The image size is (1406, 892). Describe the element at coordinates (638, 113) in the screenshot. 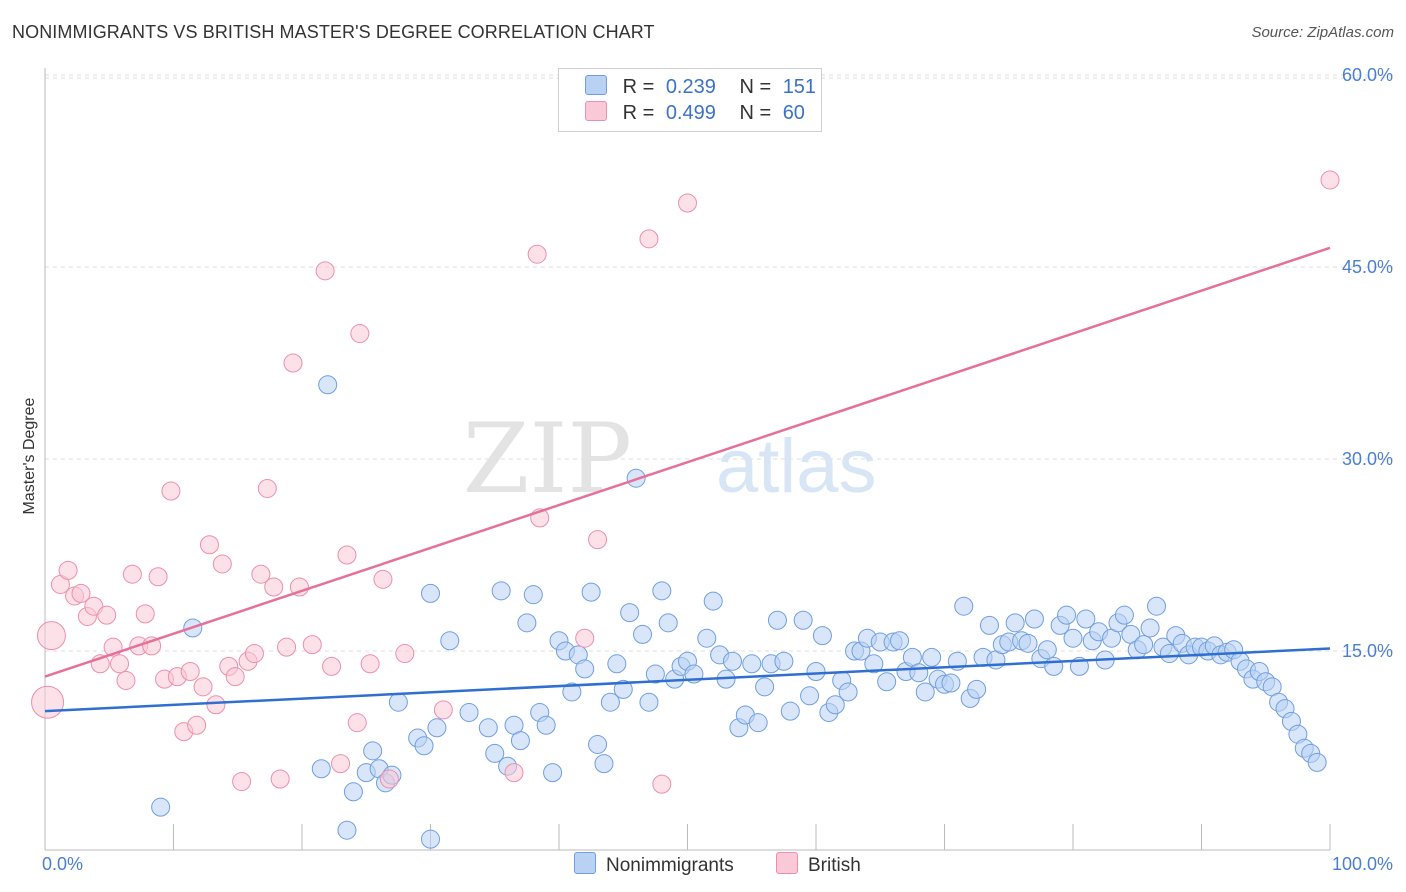

I see `legend-r-label: R =` at that location.